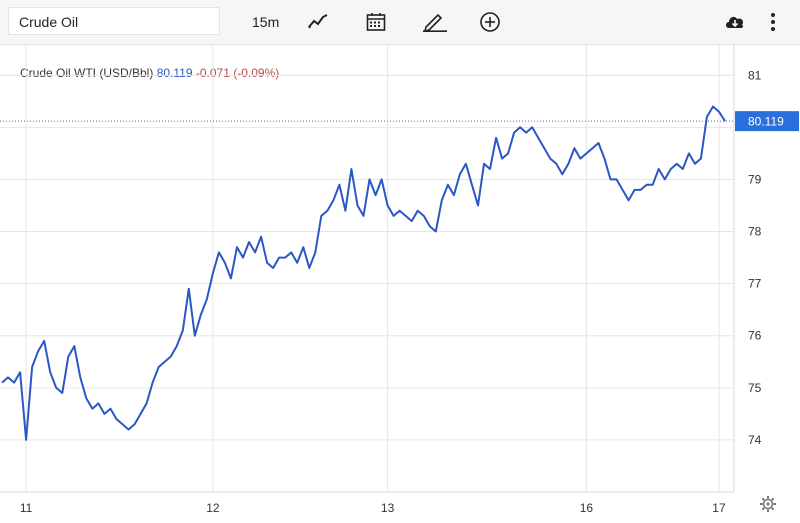  I want to click on x-tick-label: 16, so click(587, 508).